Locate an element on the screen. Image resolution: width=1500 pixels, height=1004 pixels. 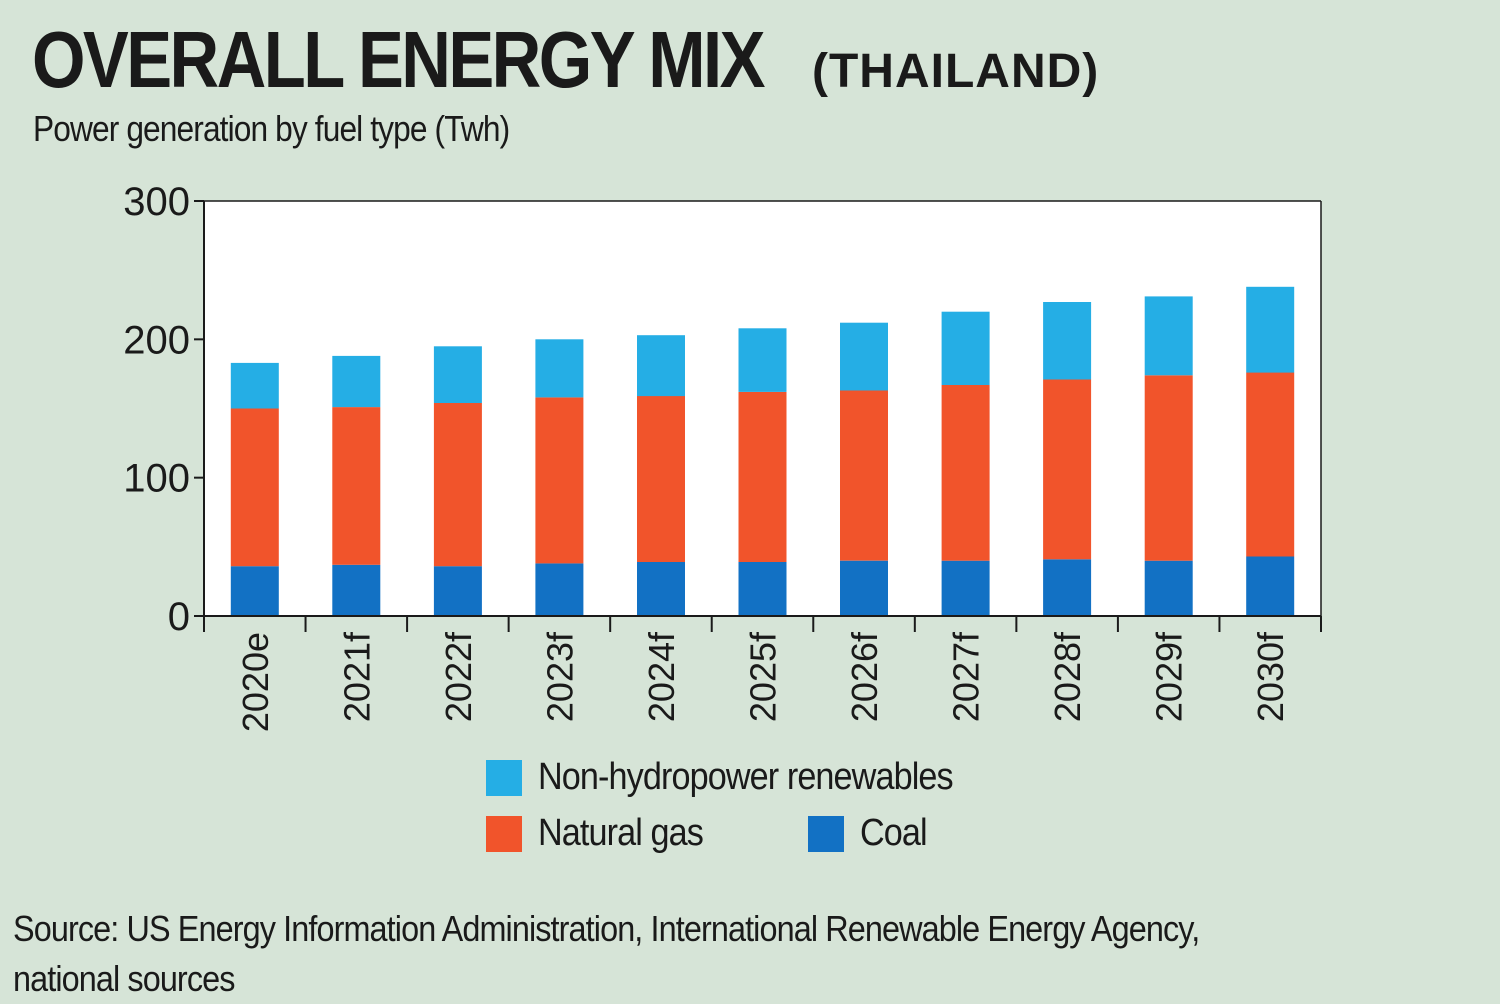
bar-coal-2020e is located at coordinates (254, 591).